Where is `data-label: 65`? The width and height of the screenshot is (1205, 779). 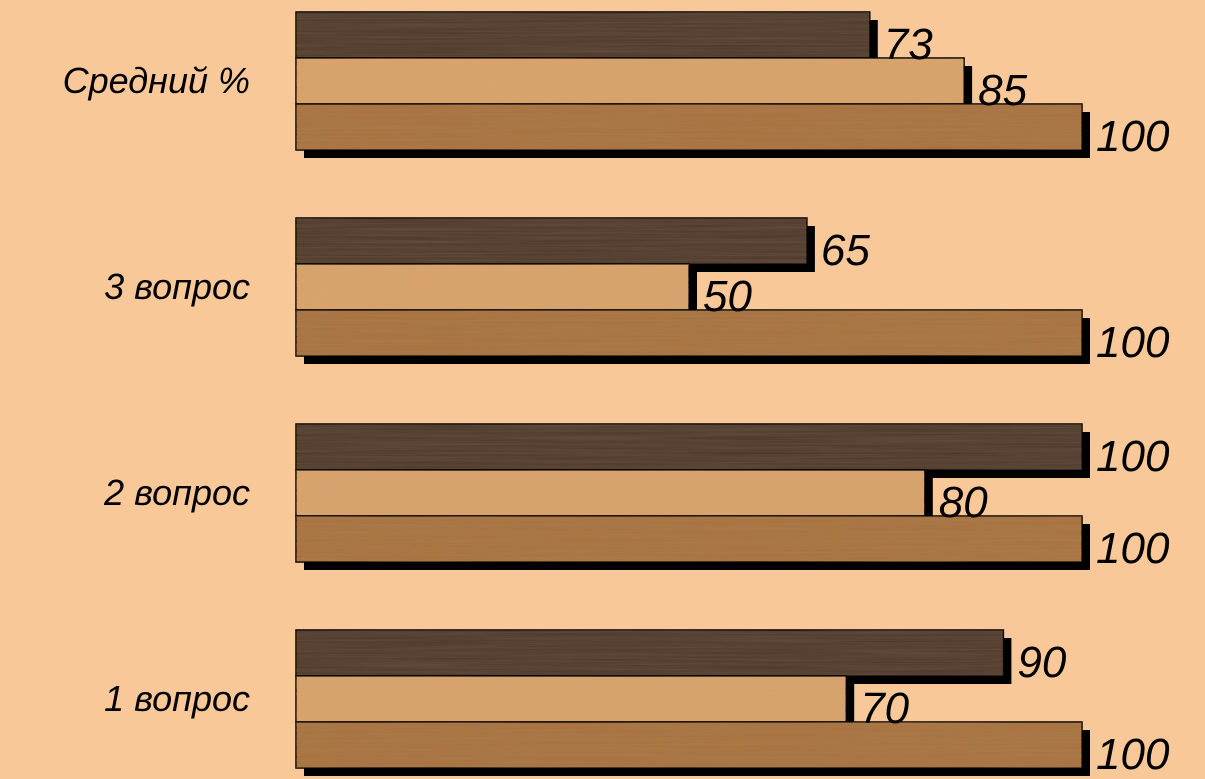 data-label: 65 is located at coordinates (845, 250).